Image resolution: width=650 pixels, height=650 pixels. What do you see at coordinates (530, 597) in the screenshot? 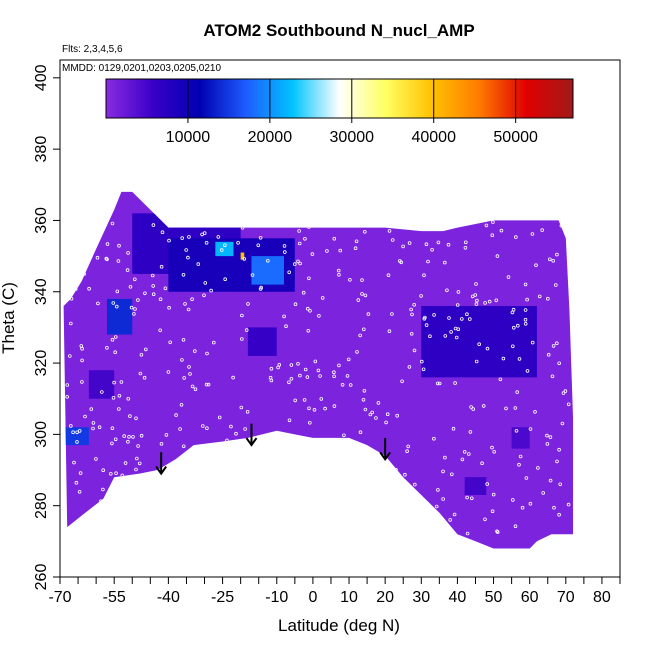
I see `x-tick-label: 60` at bounding box center [530, 597].